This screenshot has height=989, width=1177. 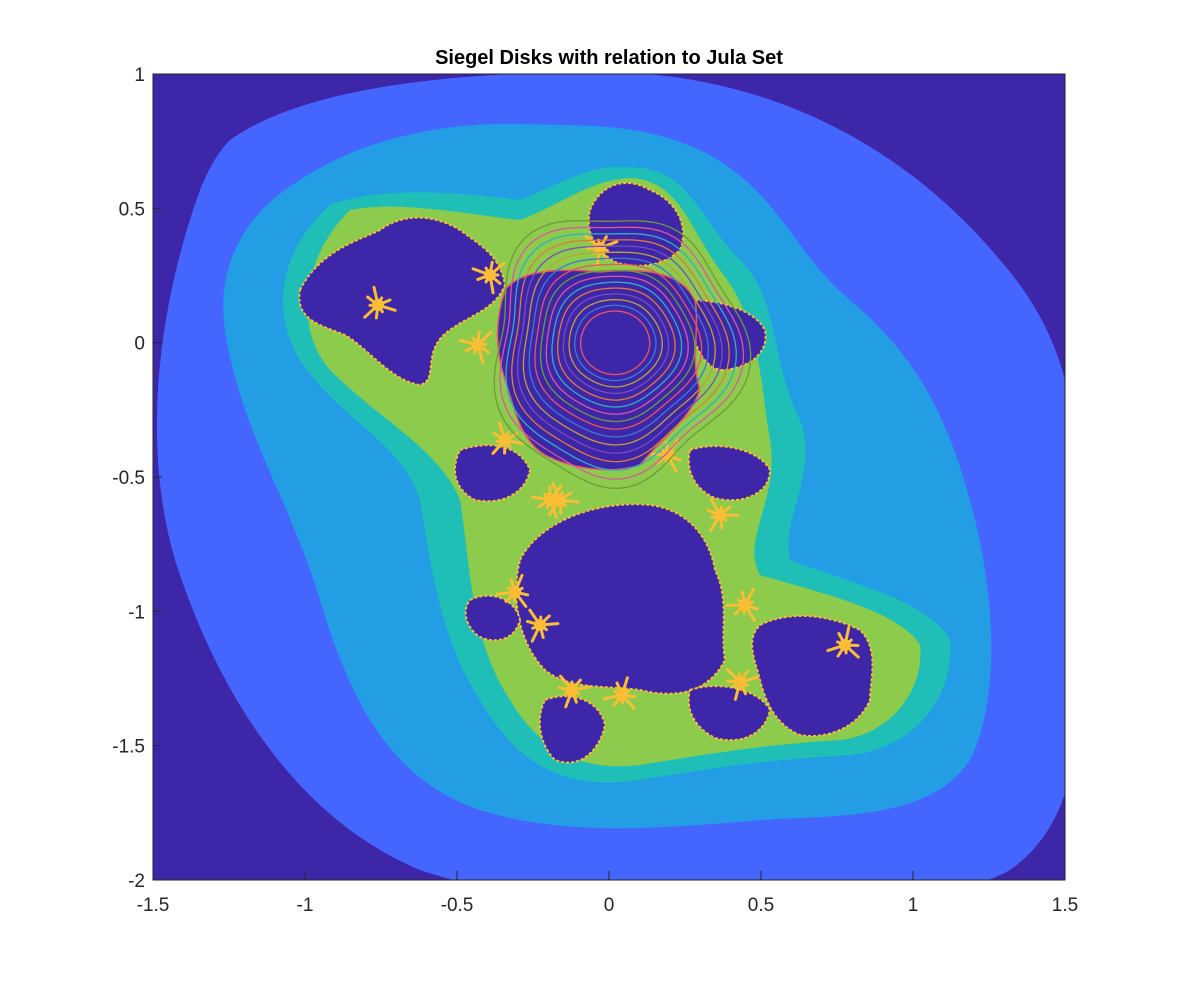 I want to click on julia-lobe-midright, so click(x=729, y=473).